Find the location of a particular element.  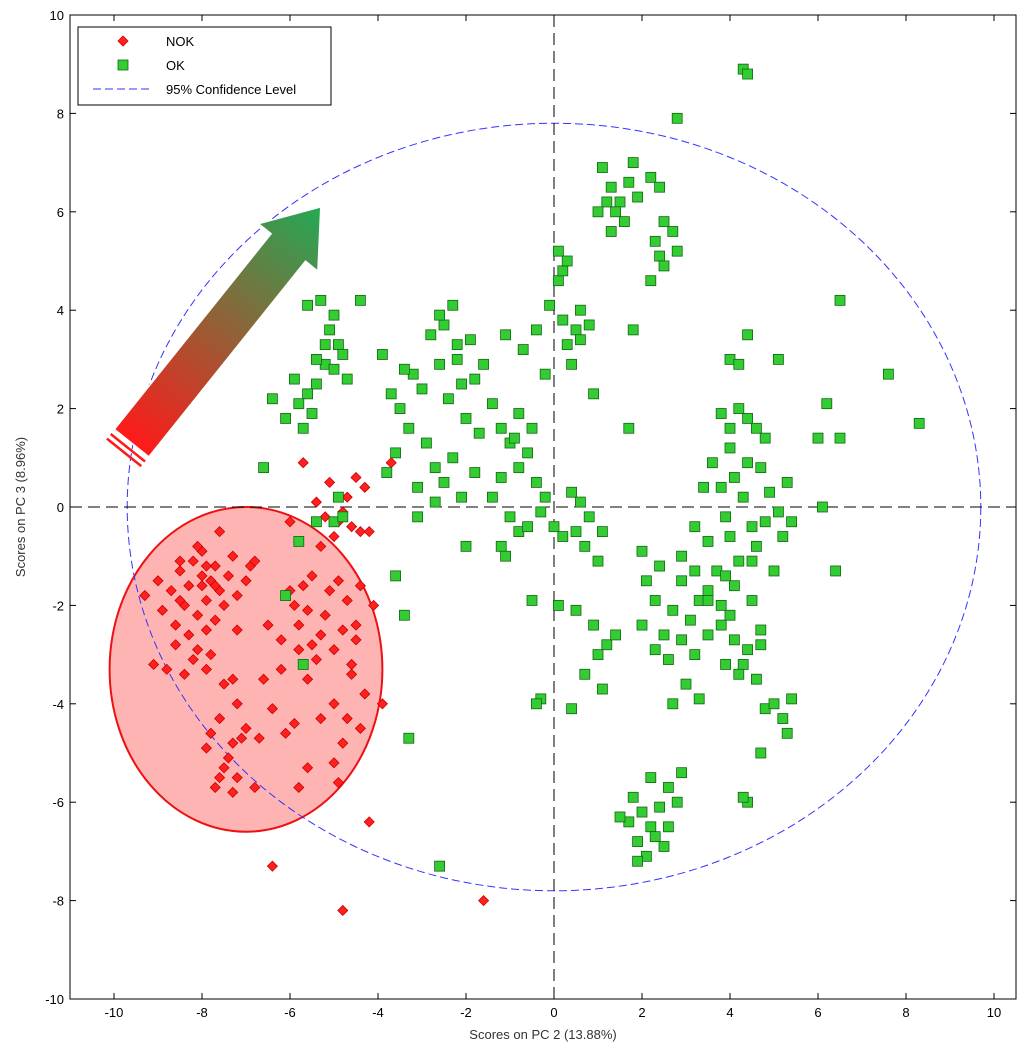

x-tick-label: -4 is located at coordinates (378, 1012).